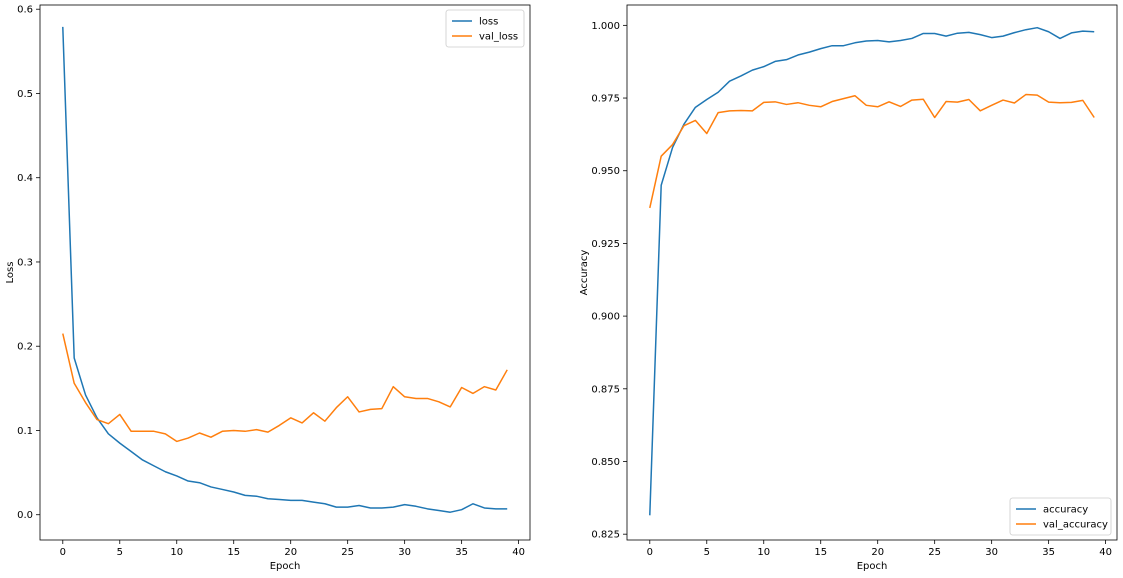 This screenshot has height=578, width=1123. I want to click on y-tick-label: 0.3, so click(25, 262).